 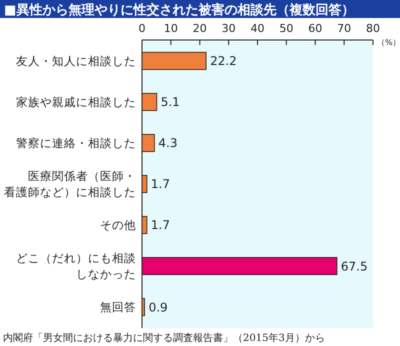 I want to click on data-label: 4.3, so click(x=168, y=143).